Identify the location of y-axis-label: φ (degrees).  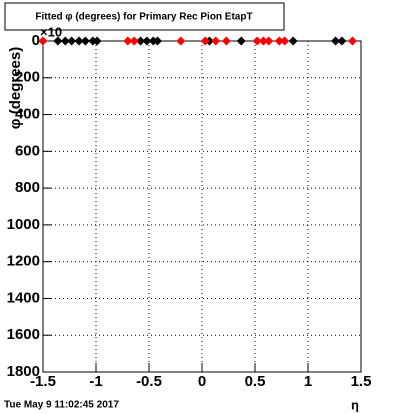
(15, 88).